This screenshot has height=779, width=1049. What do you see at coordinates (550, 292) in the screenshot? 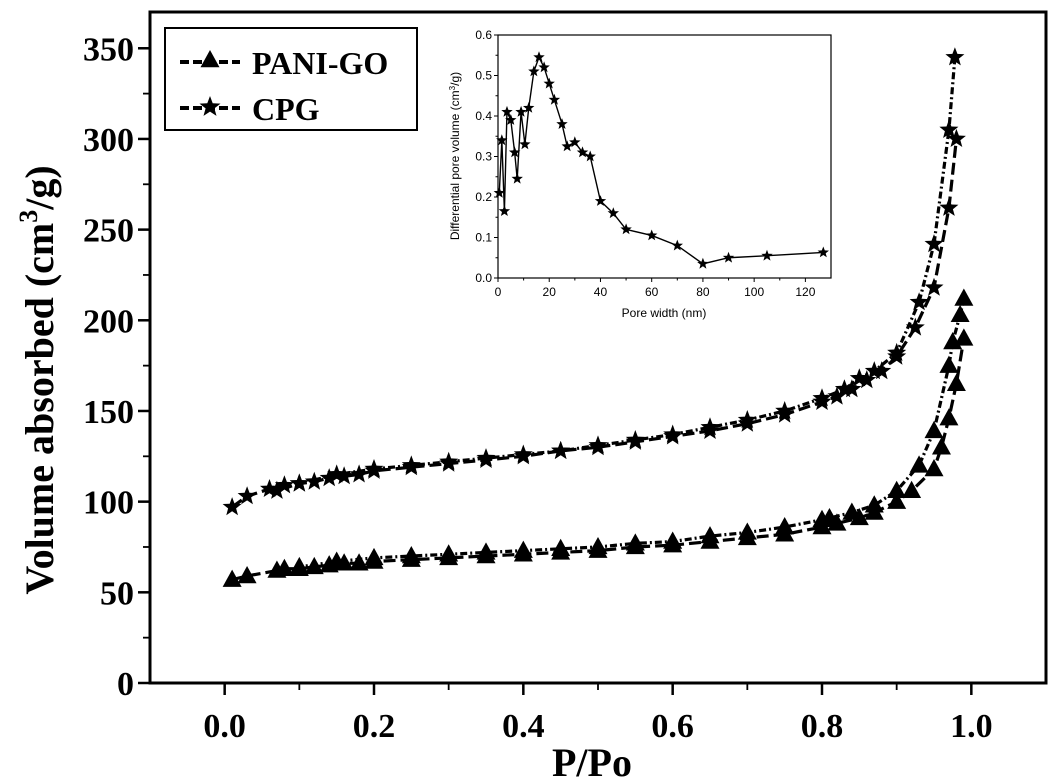
I see `inset-x-tick-label: 20` at bounding box center [550, 292].